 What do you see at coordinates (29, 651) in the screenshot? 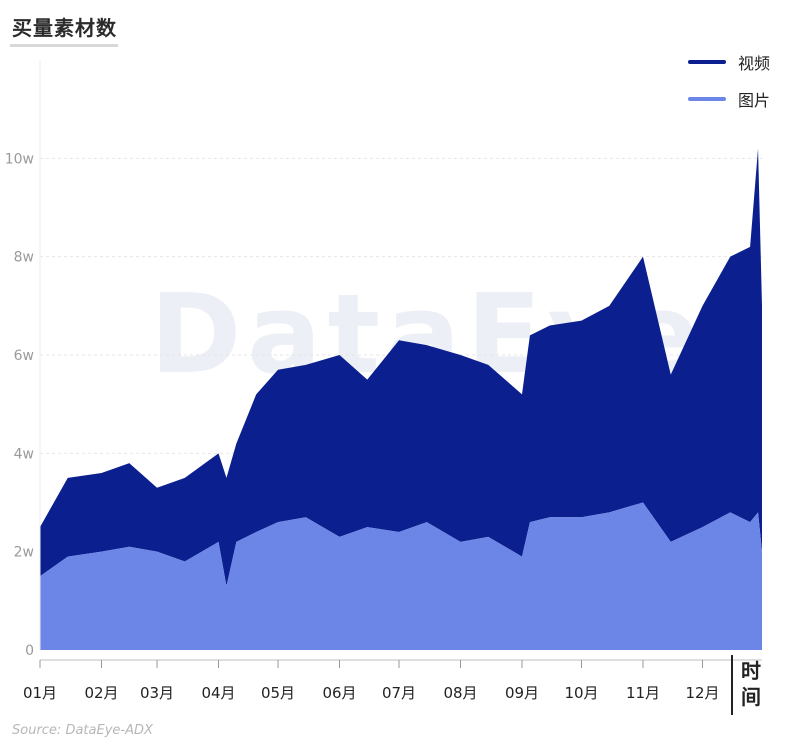
I see `y-tick-label: 0` at bounding box center [29, 651].